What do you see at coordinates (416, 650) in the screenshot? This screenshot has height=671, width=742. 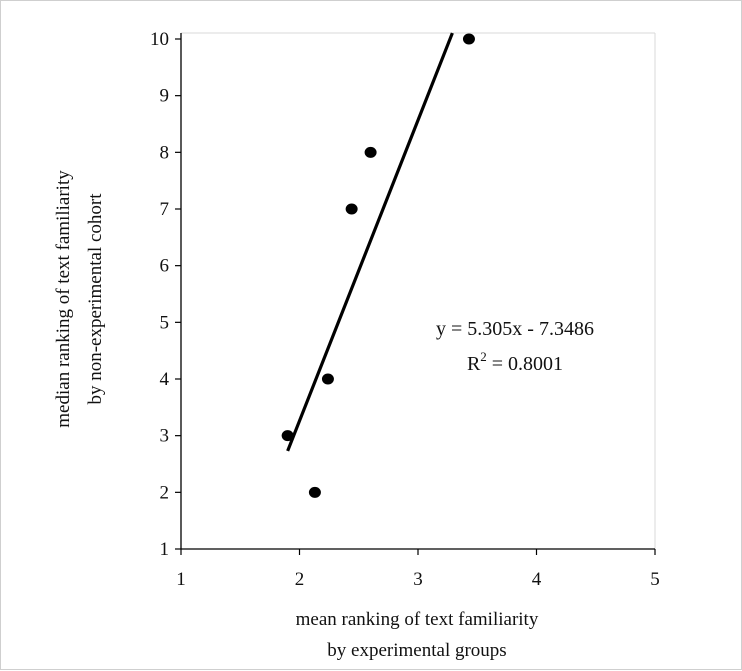 I see `x-axis-title-line-2: by experimental groups` at bounding box center [416, 650].